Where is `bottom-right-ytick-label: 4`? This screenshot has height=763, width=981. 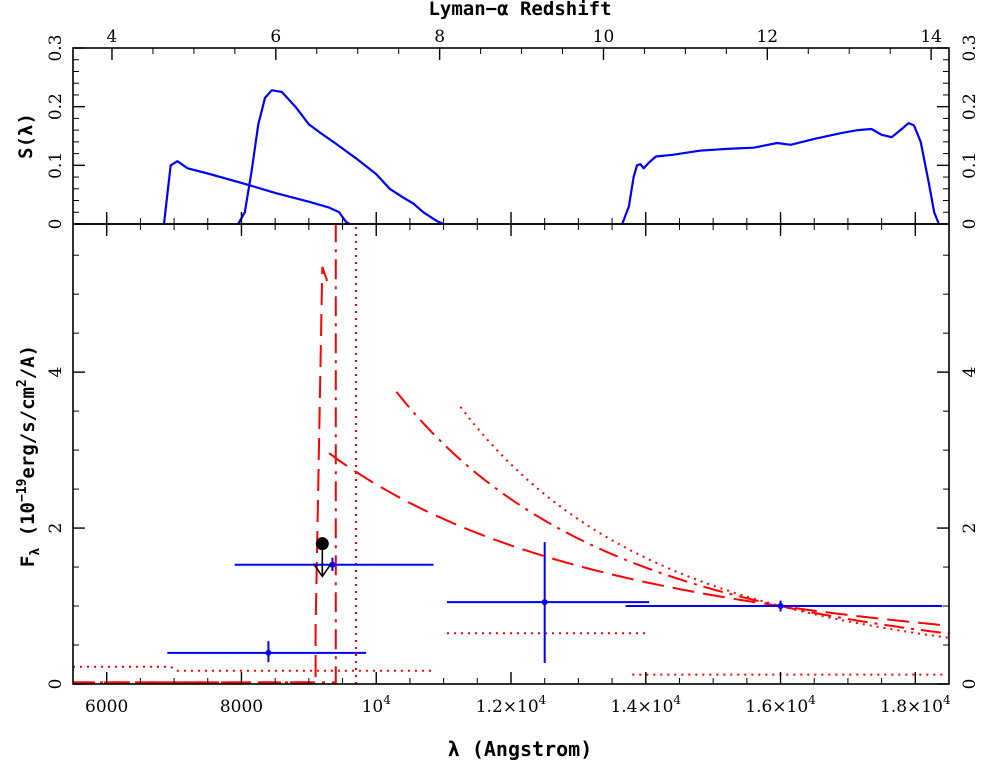
bottom-right-ytick-label: 4 is located at coordinates (970, 372).